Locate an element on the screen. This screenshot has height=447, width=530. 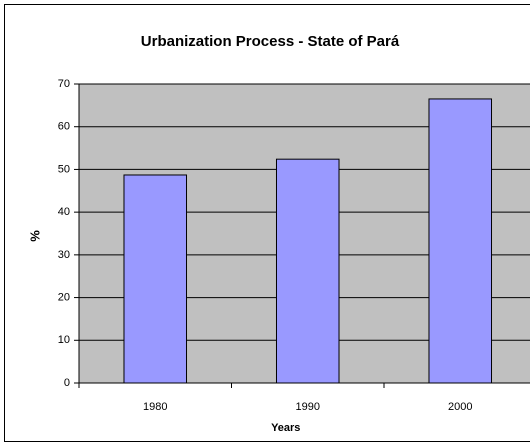
y-tick-label: 60 is located at coordinates (64, 127).